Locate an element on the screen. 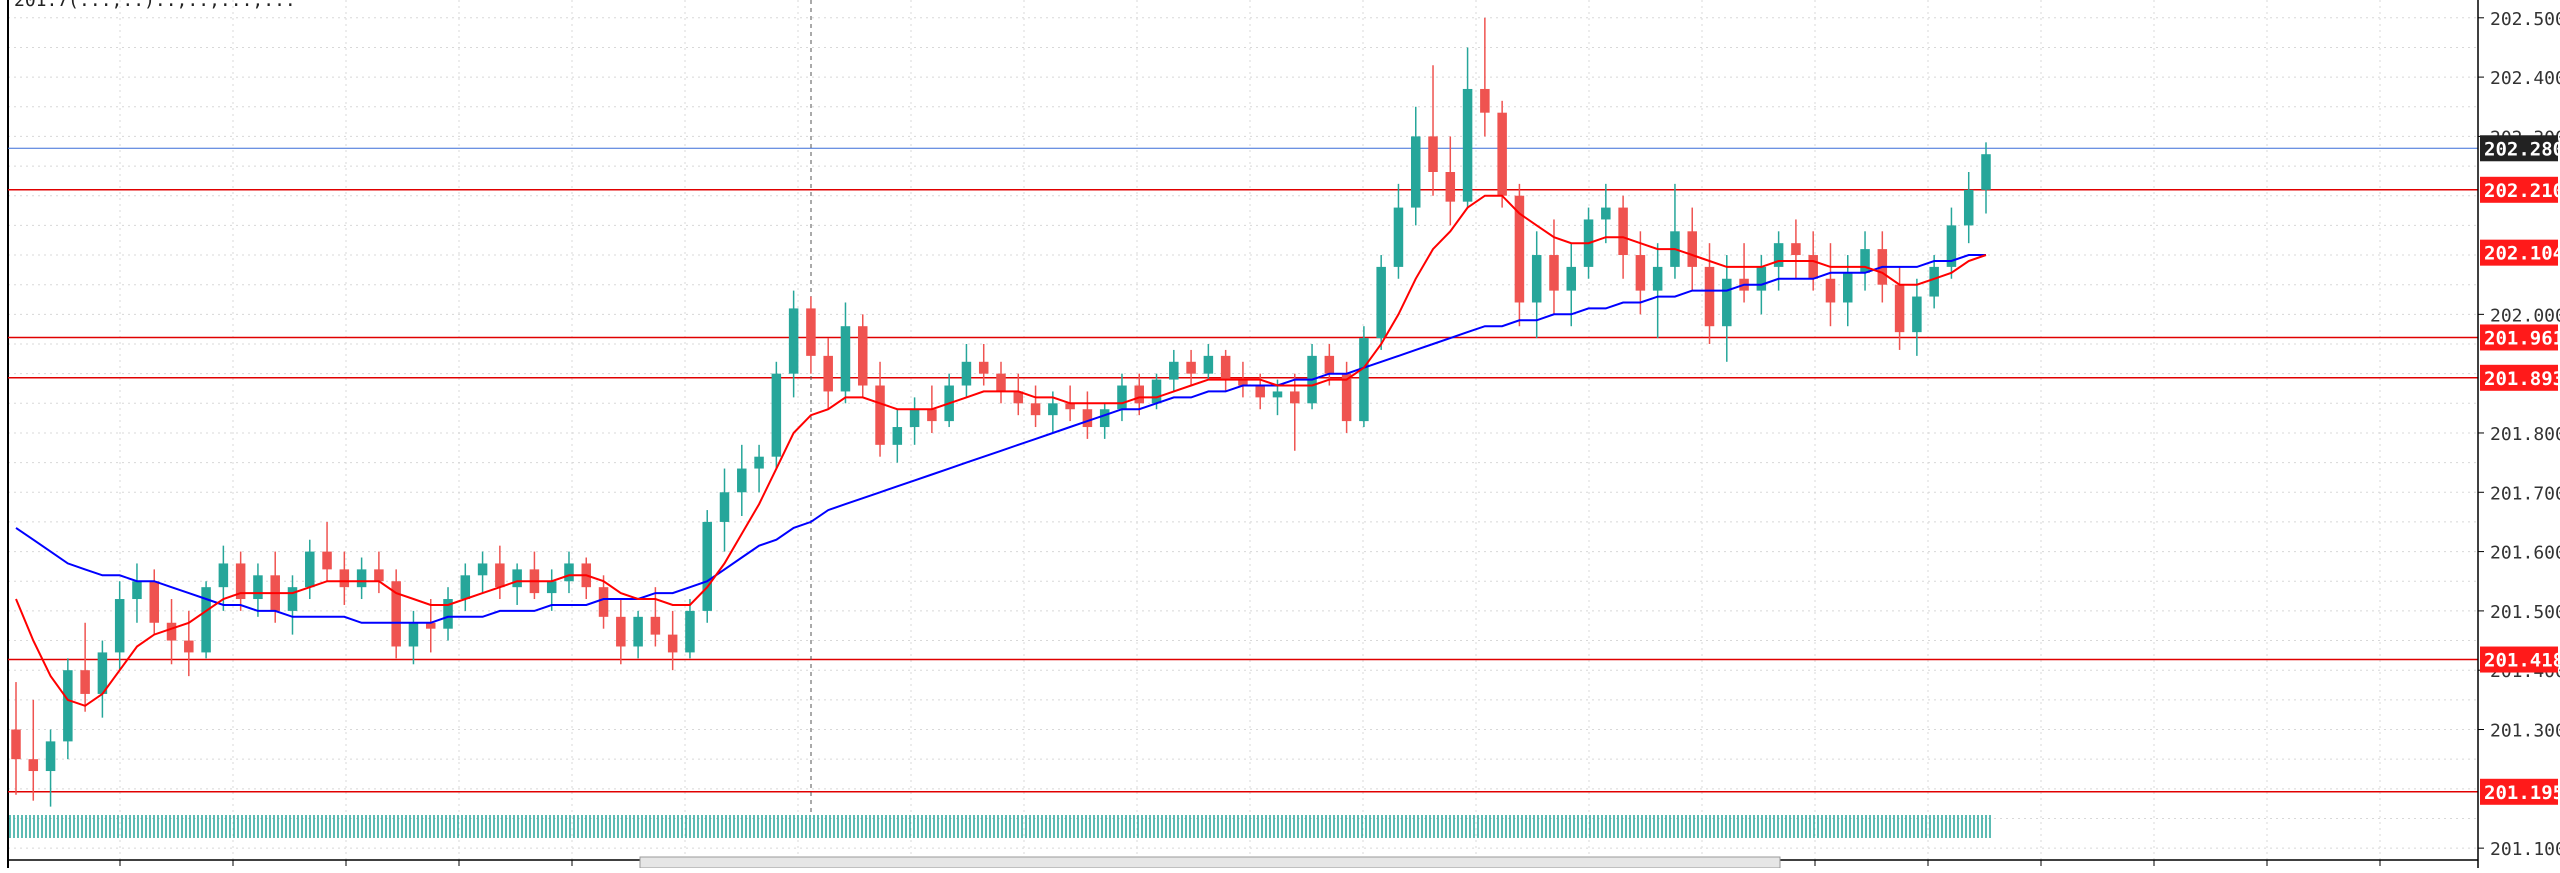 The image size is (2560, 873). horizontal-scrollbar is located at coordinates (1243, 862).